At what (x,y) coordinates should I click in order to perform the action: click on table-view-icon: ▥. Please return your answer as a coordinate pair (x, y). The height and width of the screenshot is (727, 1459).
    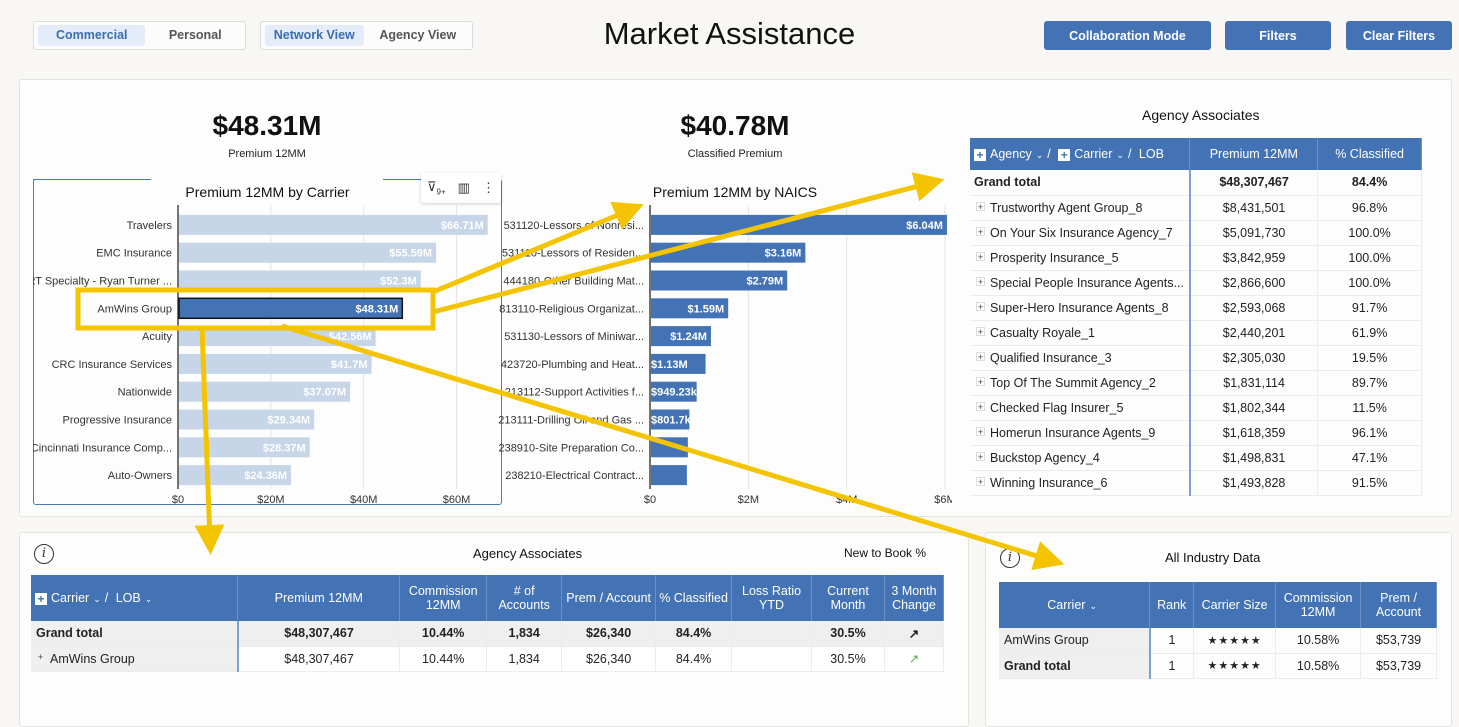
    Looking at the image, I should click on (463, 187).